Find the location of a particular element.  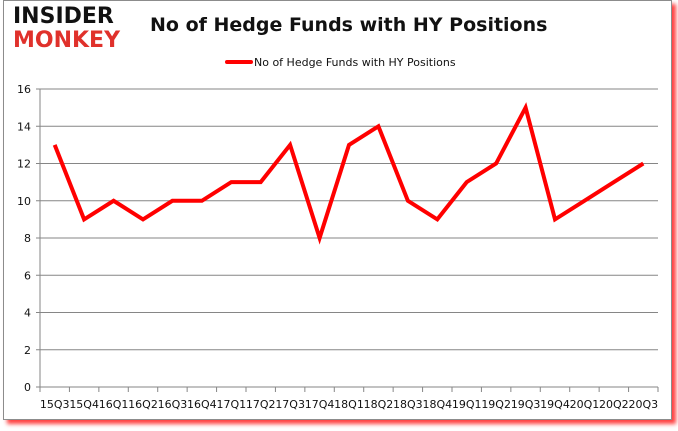

x-tick-label: 17Q4 is located at coordinates (320, 404).